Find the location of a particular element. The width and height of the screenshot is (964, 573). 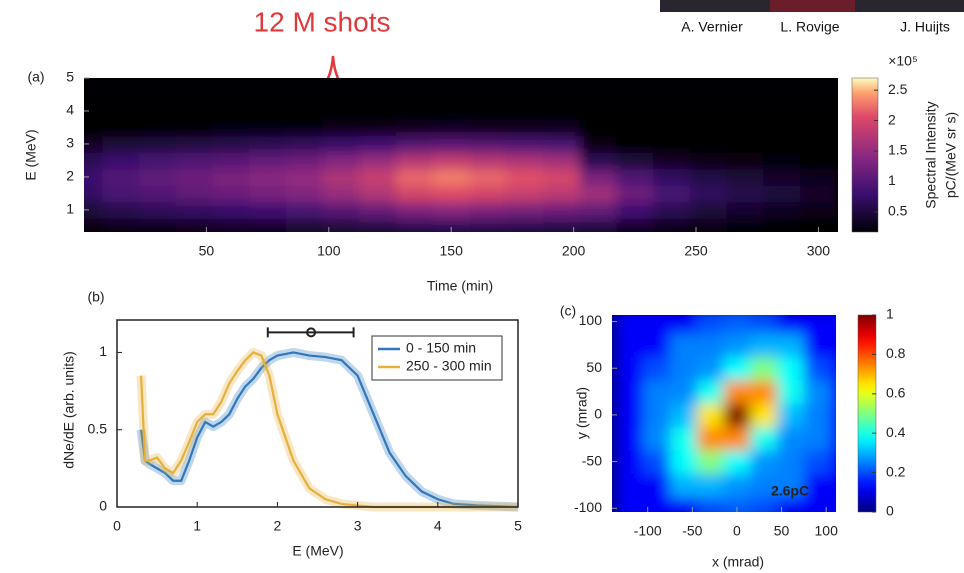

heatmap is located at coordinates (724, 413).